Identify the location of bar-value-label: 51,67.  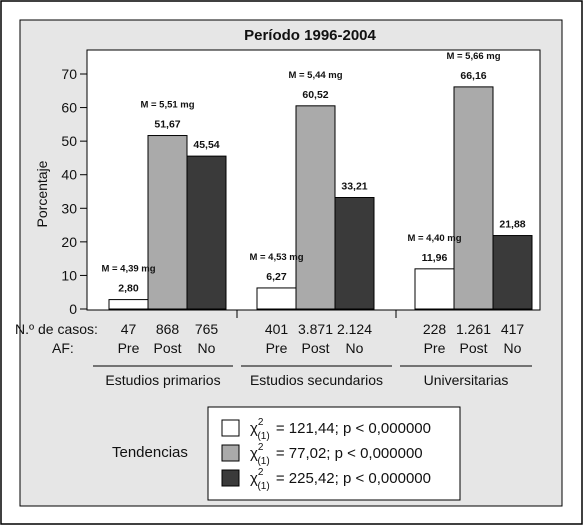
(167, 125).